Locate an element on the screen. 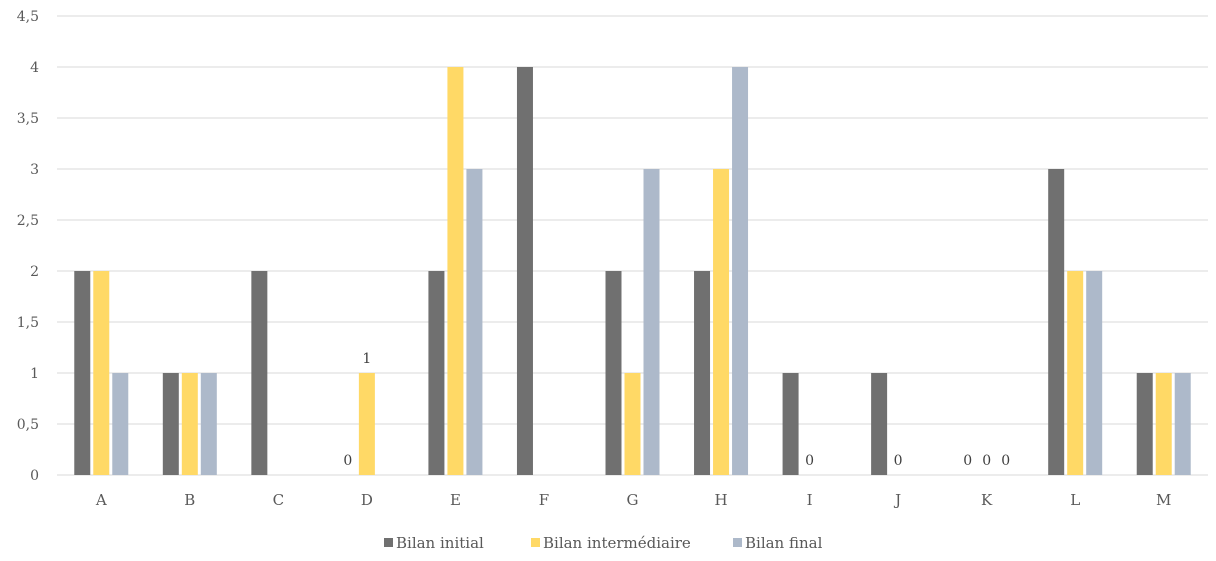 The height and width of the screenshot is (561, 1216). x-tick-label: D is located at coordinates (367, 500).